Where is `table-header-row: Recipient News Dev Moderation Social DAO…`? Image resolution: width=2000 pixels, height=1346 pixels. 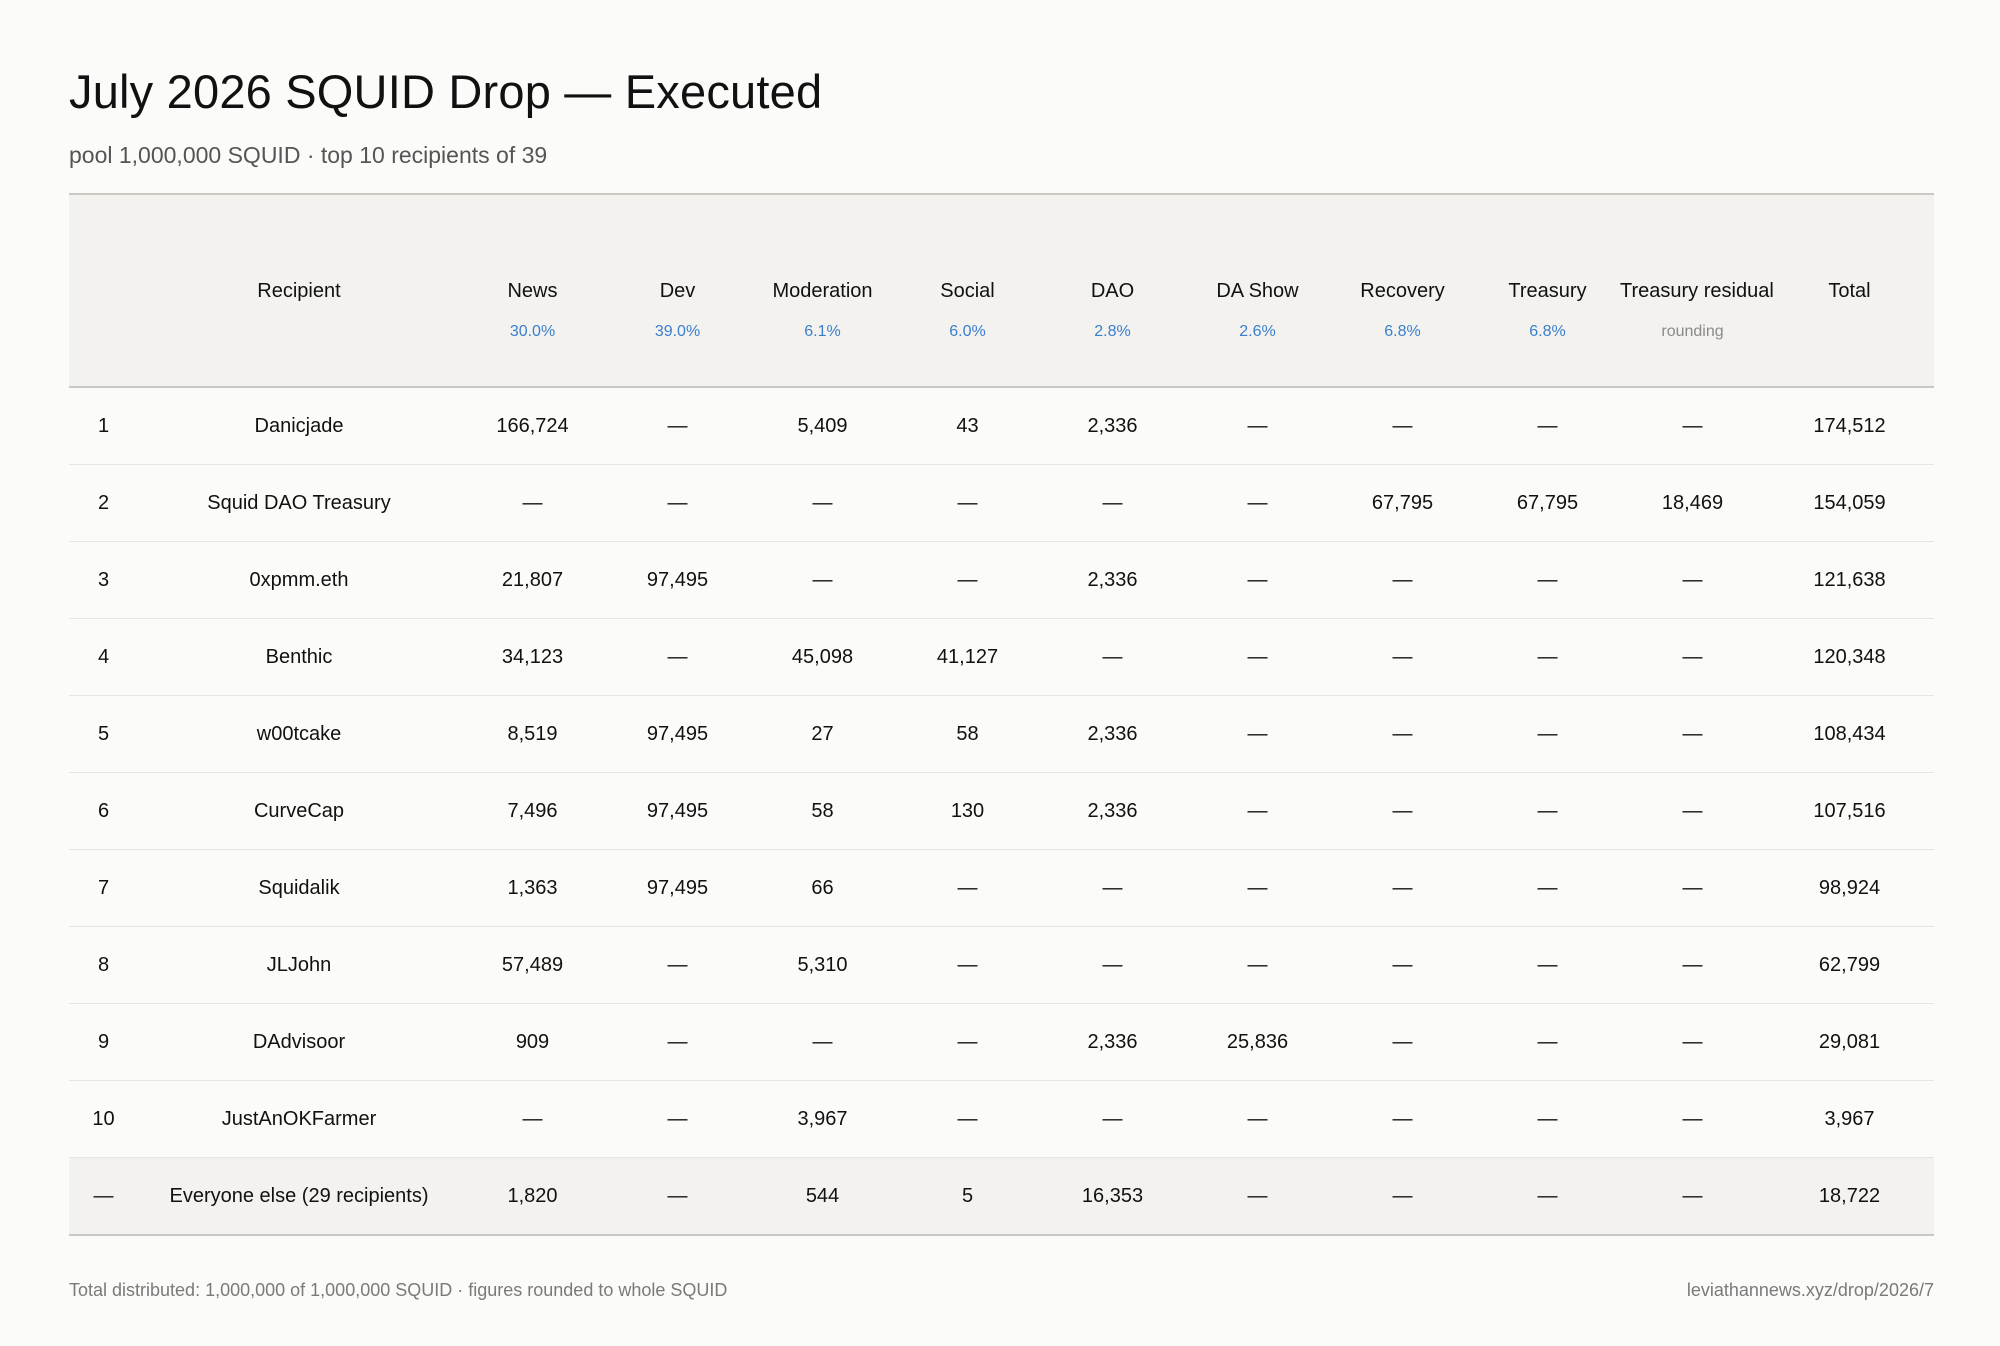
table-header-row: Recipient News Dev Moderation Social DAO… is located at coordinates (1001, 266).